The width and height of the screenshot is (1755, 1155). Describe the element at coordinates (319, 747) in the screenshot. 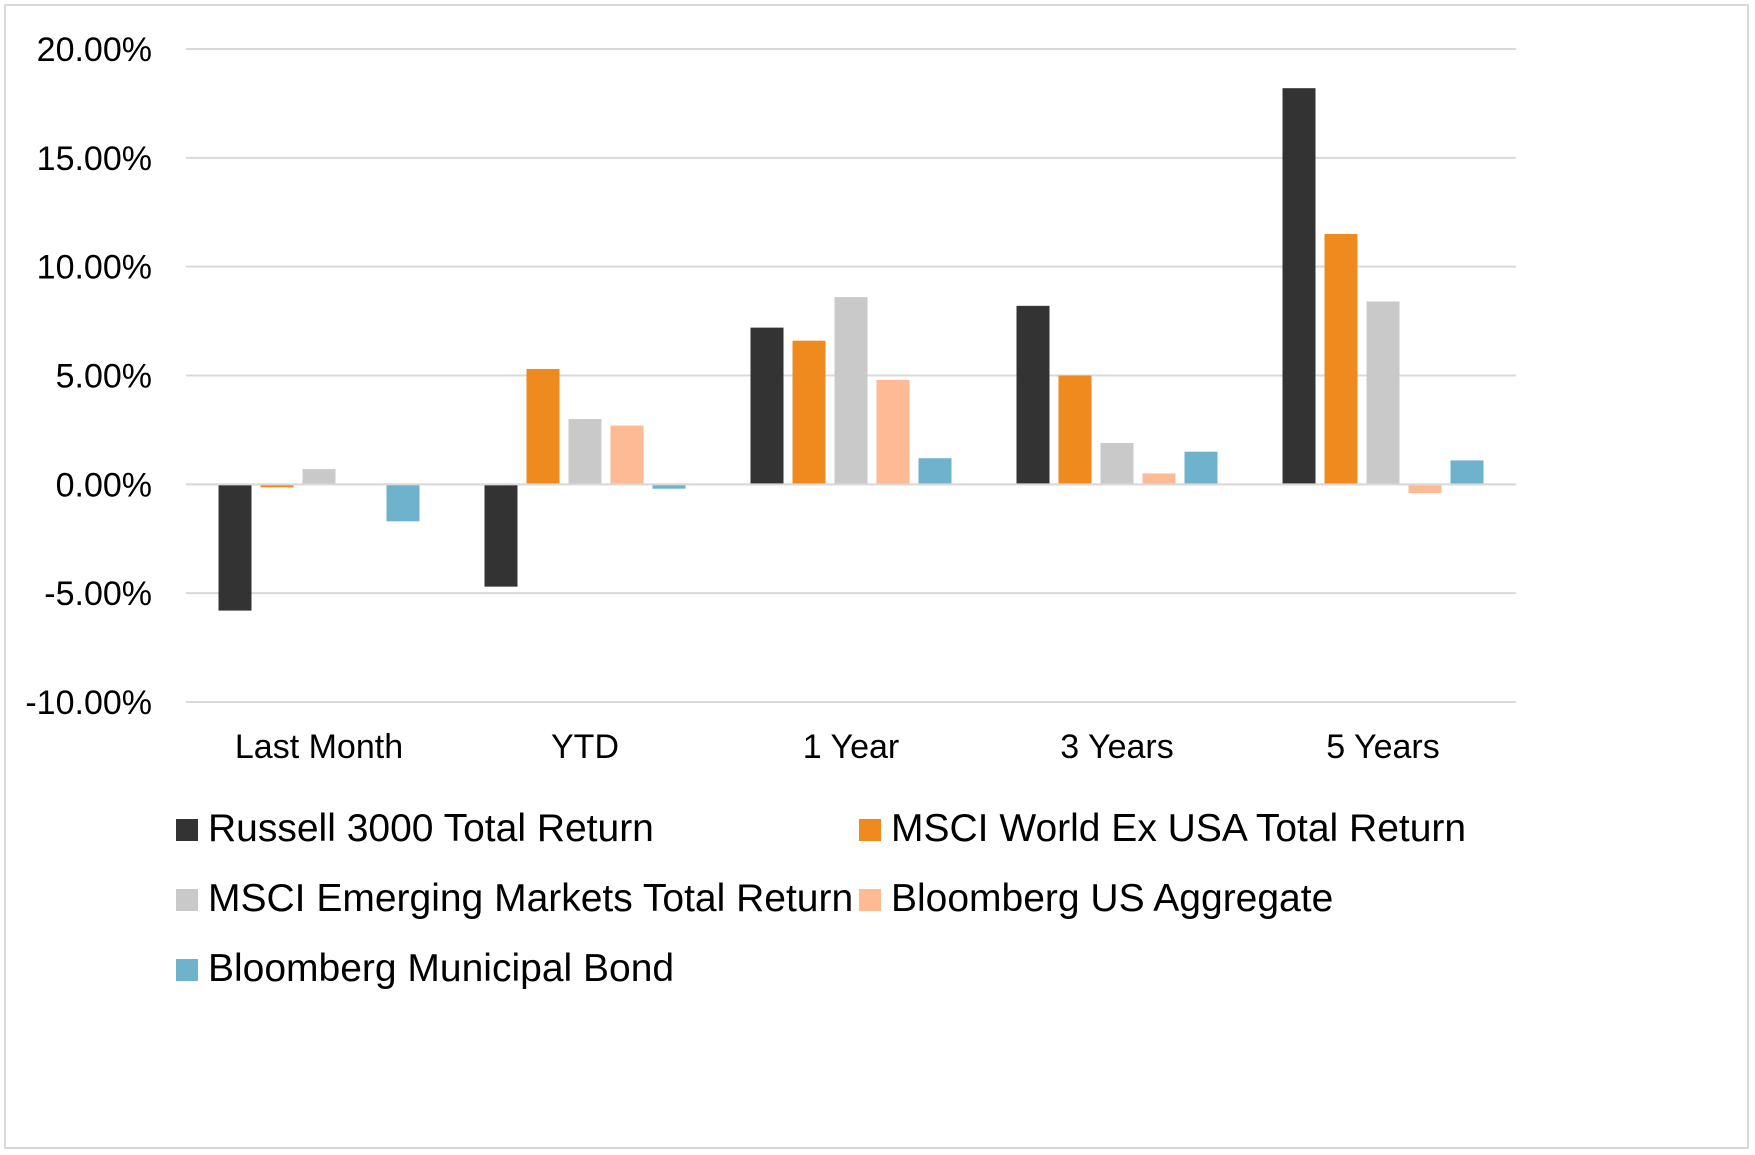

I see `x-tick-label: Last Month` at that location.